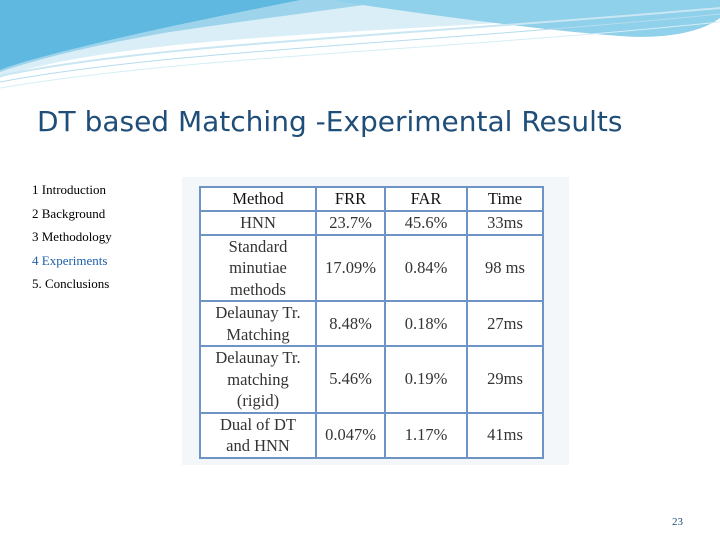  I want to click on time-cell: 98 ms, so click(505, 267).